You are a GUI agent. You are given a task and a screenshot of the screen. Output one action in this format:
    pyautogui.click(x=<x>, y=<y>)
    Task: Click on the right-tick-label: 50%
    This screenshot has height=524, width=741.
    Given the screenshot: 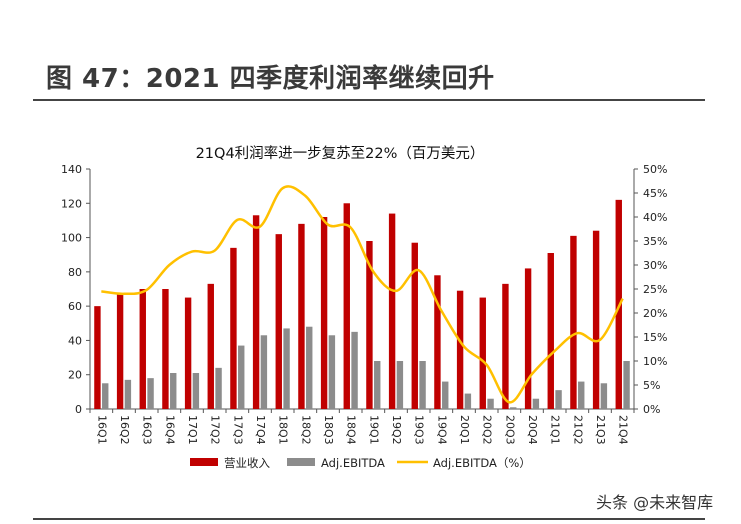 What is the action you would take?
    pyautogui.click(x=655, y=169)
    